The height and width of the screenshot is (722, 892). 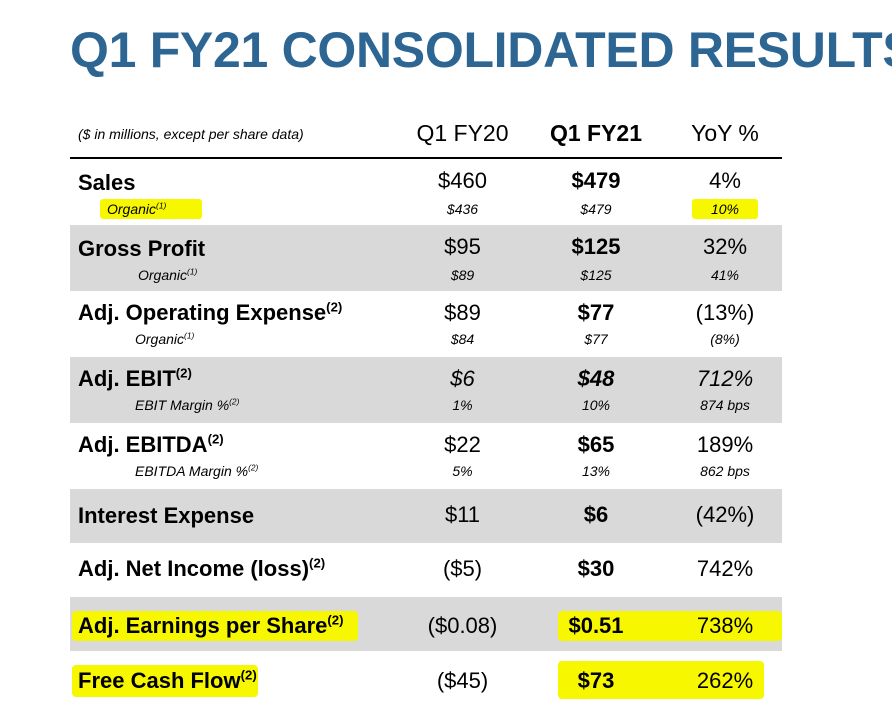 I want to click on value-q1-fy21: $0.51, so click(x=596, y=625).